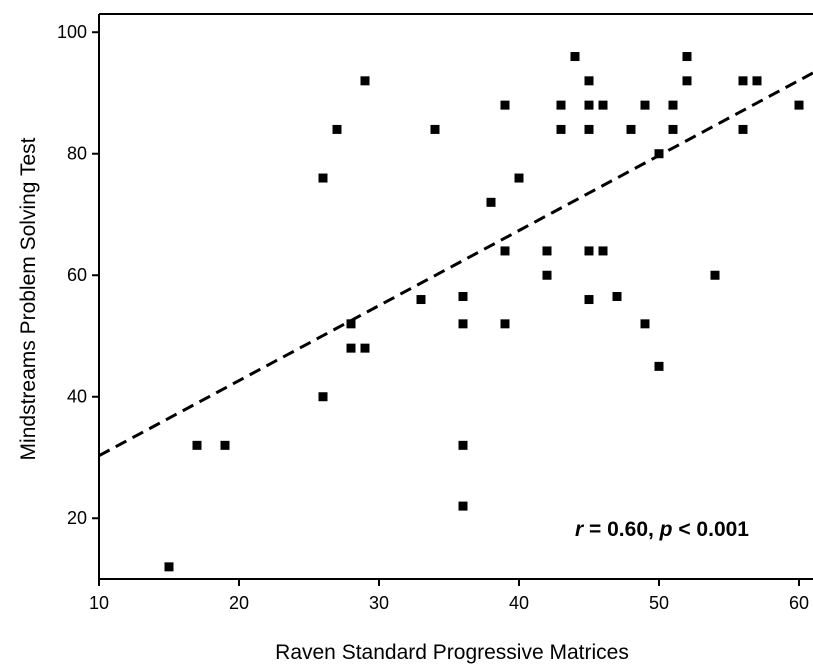  Describe the element at coordinates (77, 154) in the screenshot. I see `y-tick-label: 80` at that location.